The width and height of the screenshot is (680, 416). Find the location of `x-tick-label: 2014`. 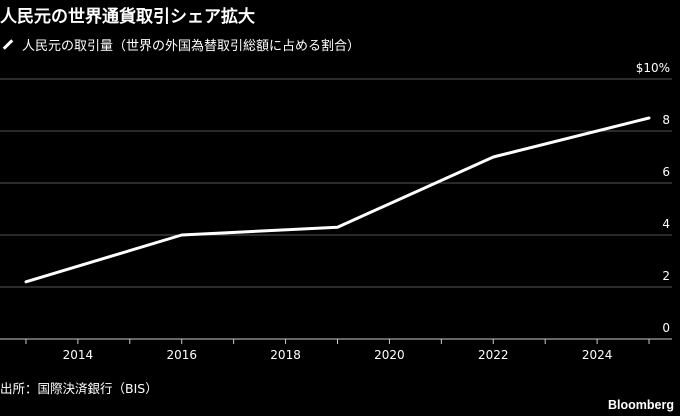

x-tick-label: 2014 is located at coordinates (78, 355).